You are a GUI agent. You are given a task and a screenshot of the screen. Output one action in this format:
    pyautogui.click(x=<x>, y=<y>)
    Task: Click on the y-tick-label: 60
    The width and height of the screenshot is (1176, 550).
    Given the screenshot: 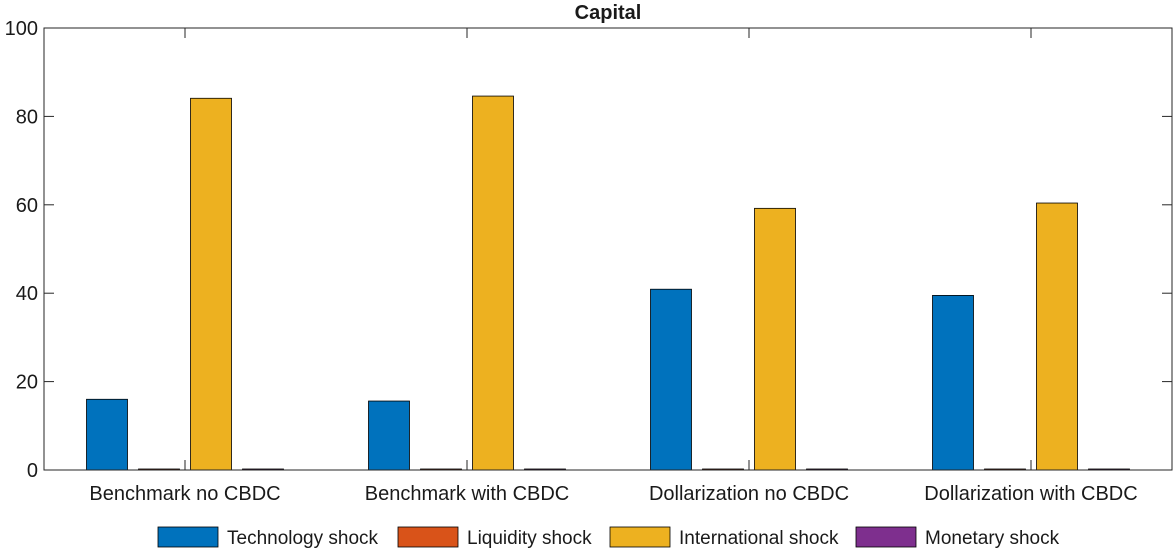 What is the action you would take?
    pyautogui.click(x=27, y=206)
    